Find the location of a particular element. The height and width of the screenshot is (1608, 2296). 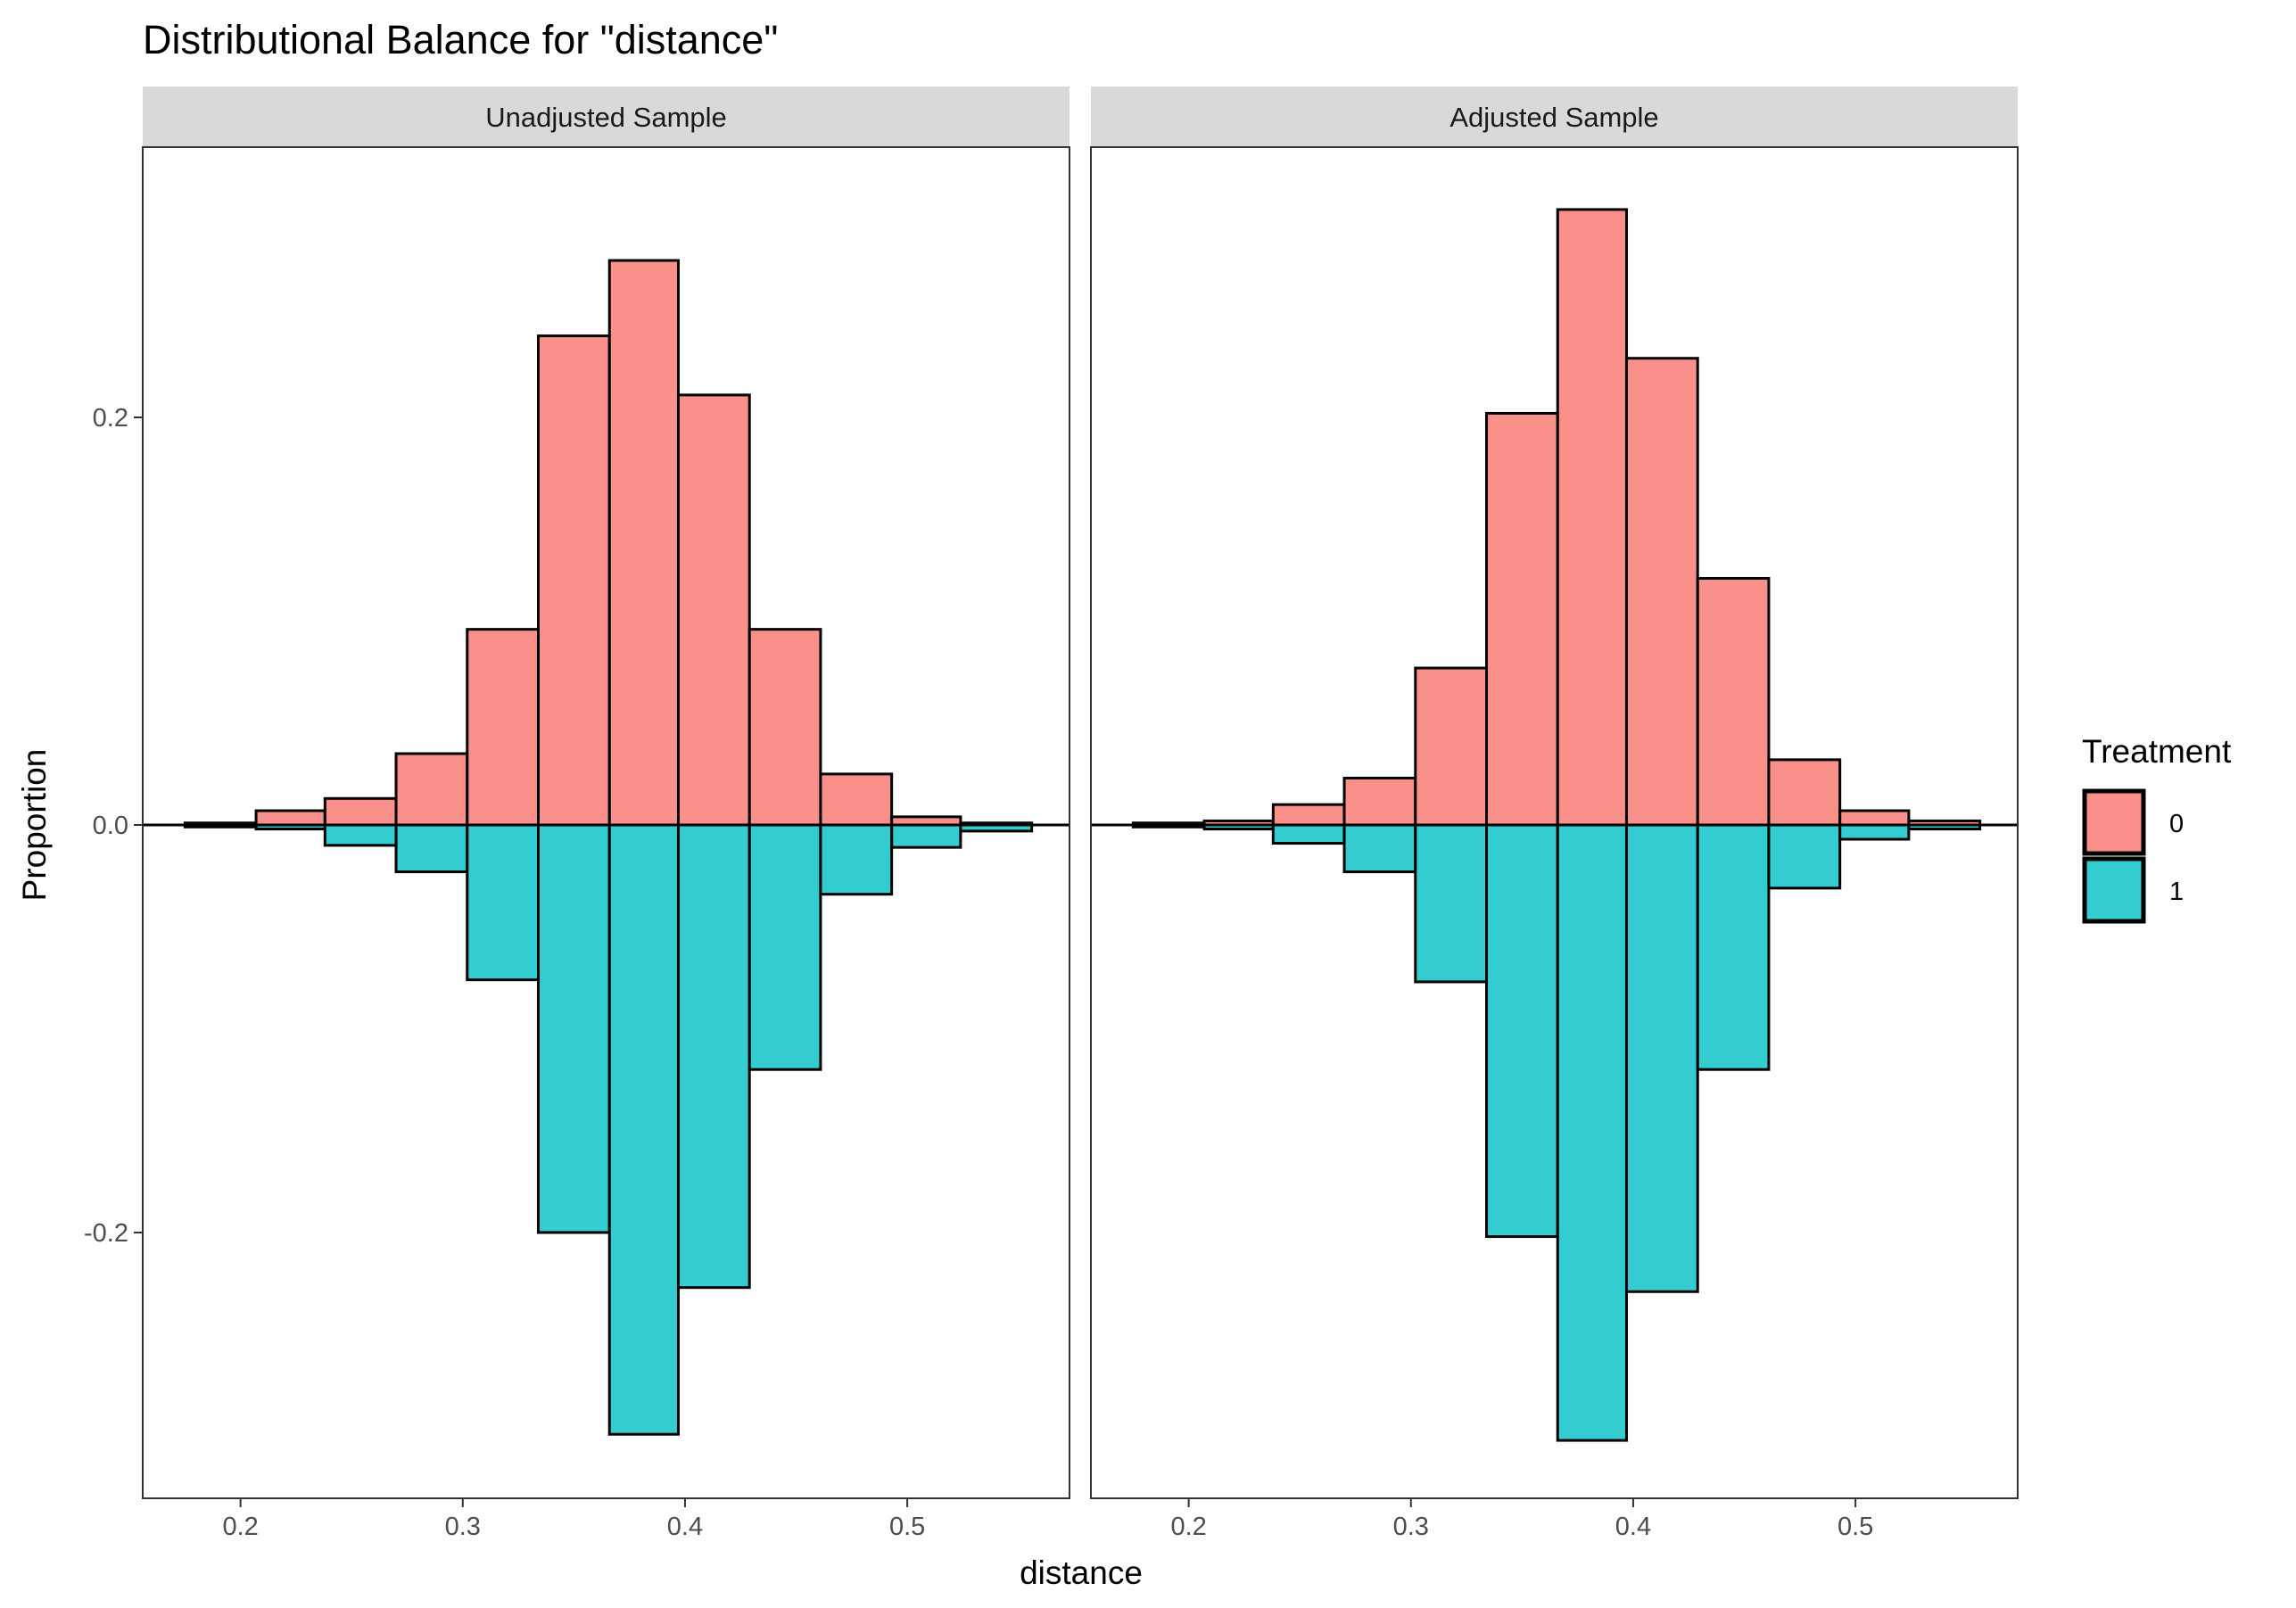

legend-label: 0 is located at coordinates (2176, 824).